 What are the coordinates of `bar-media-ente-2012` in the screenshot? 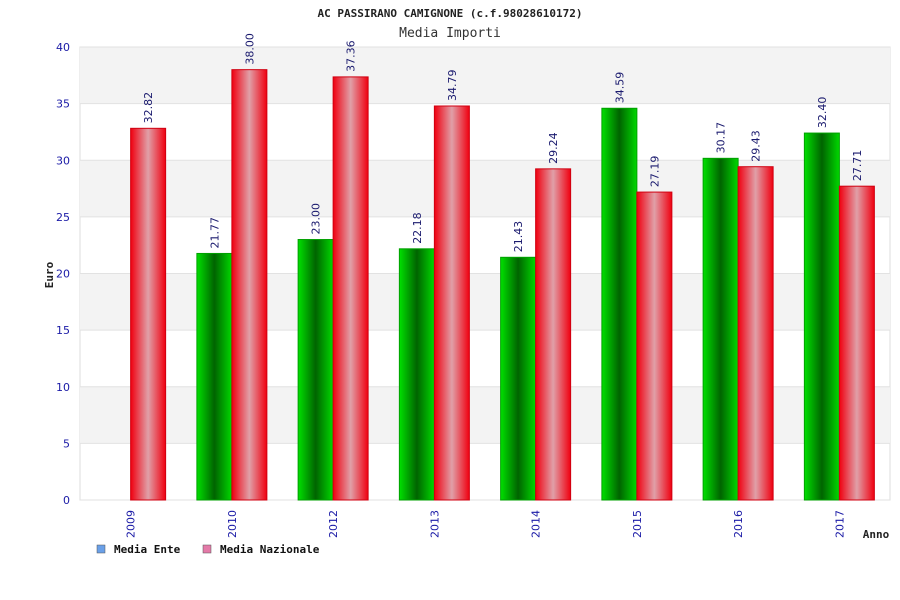 It's located at (315, 370).